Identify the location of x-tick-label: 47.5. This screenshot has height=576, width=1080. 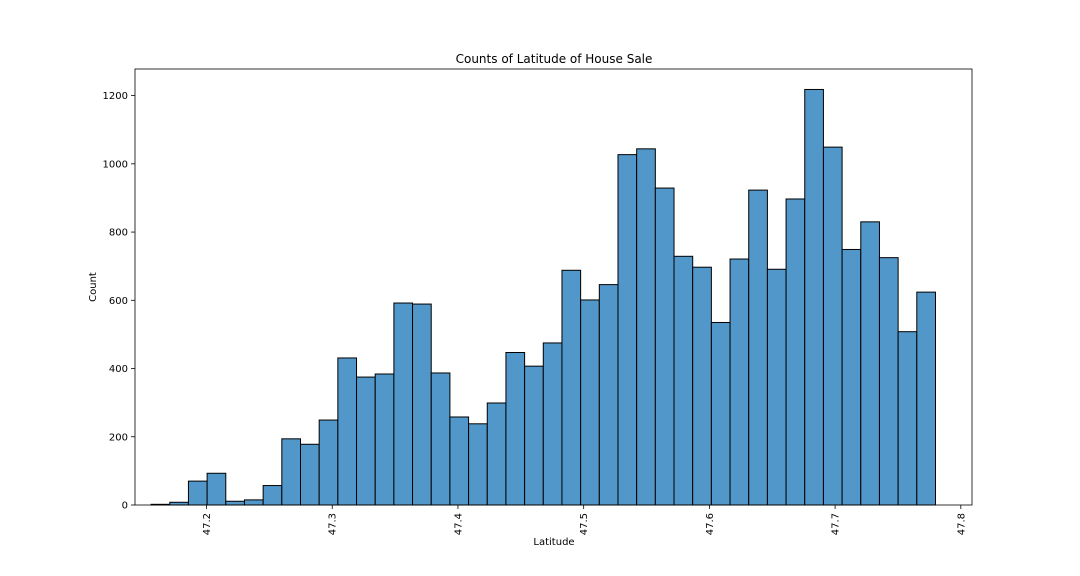
(584, 524).